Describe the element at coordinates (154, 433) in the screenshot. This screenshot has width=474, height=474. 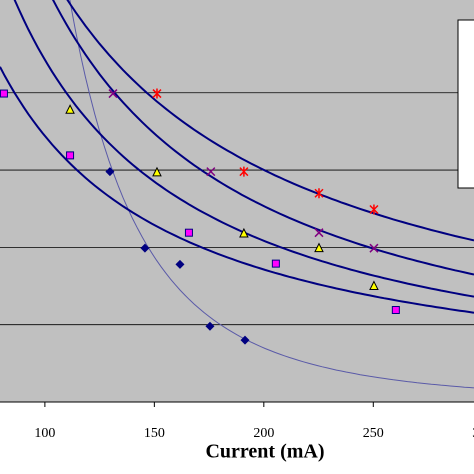
I see `x-tick-label: 150` at that location.